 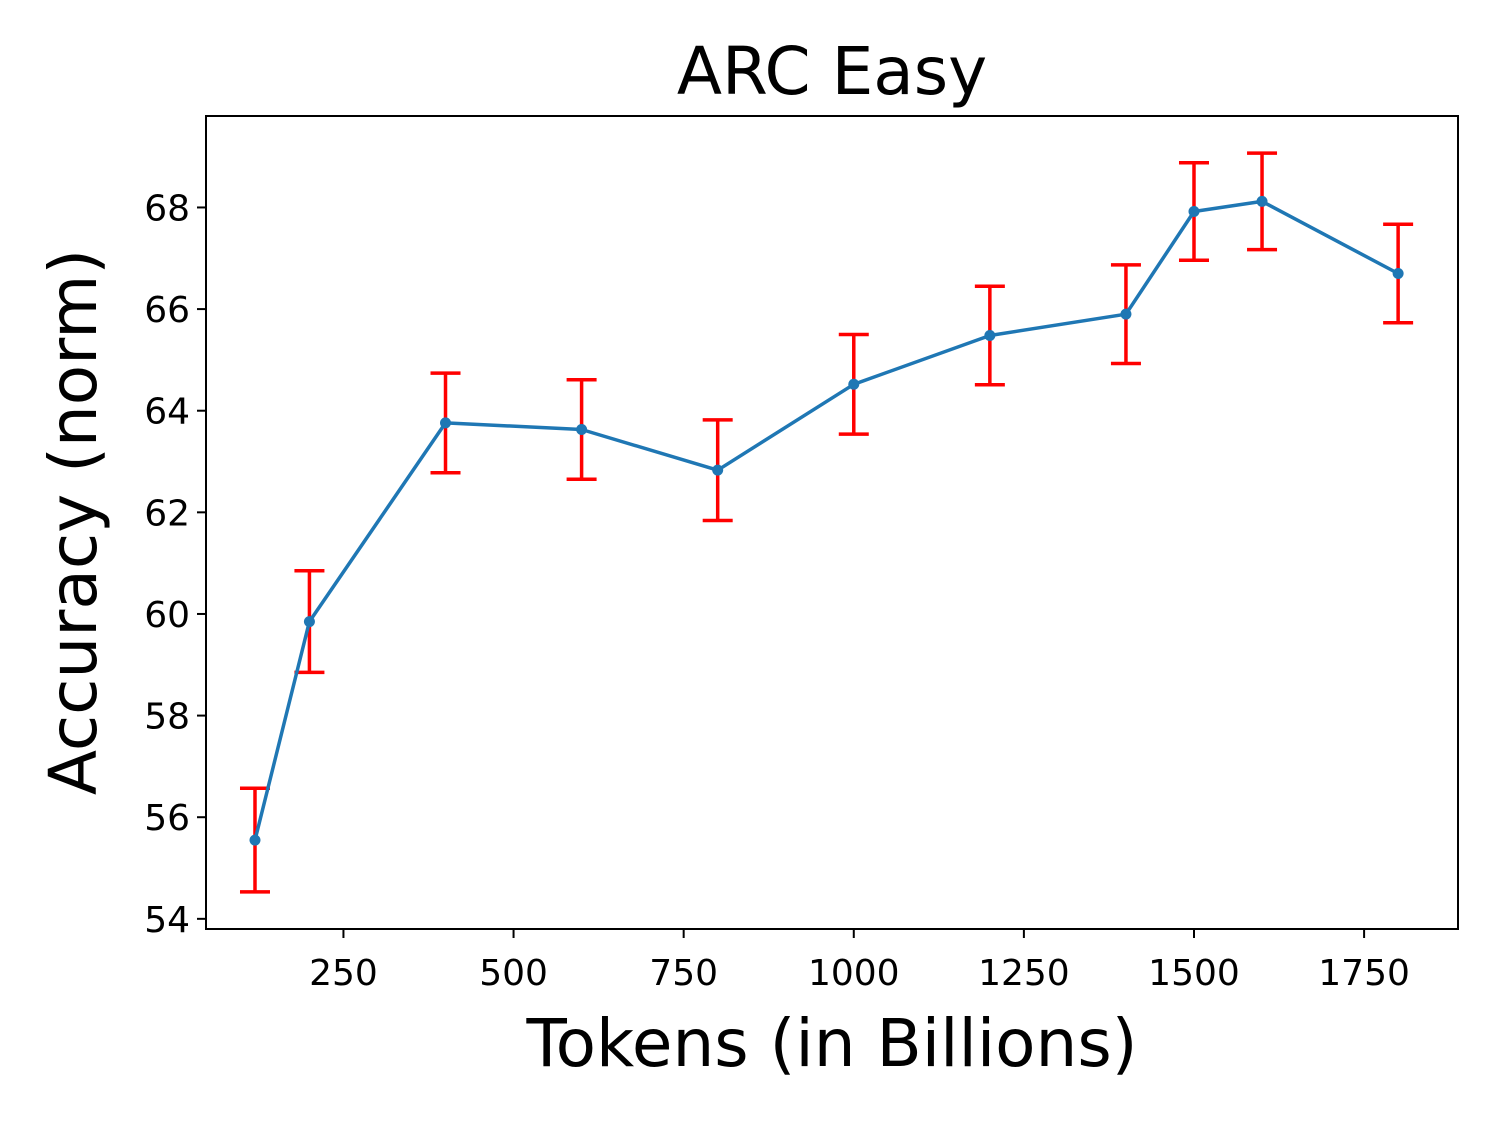 I want to click on x-axis-label: Tokens (in Billions), so click(x=831, y=1043).